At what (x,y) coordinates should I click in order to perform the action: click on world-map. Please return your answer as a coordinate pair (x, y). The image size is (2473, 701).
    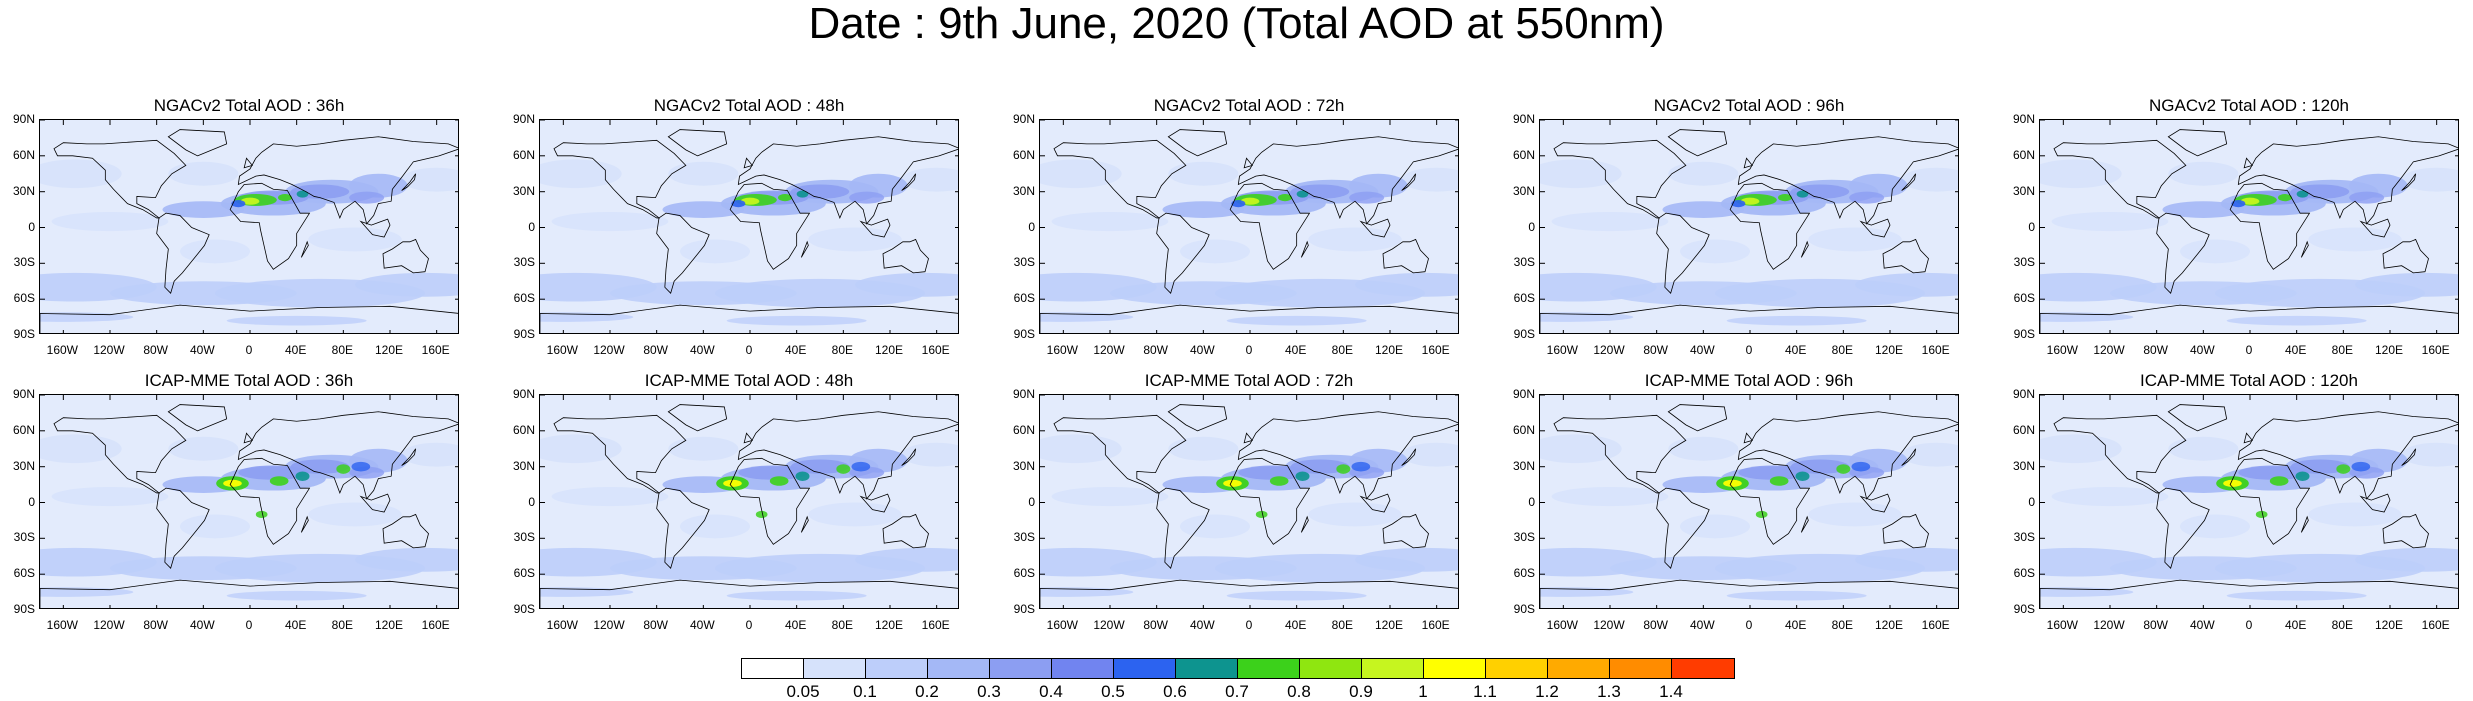
    Looking at the image, I should click on (1249, 501).